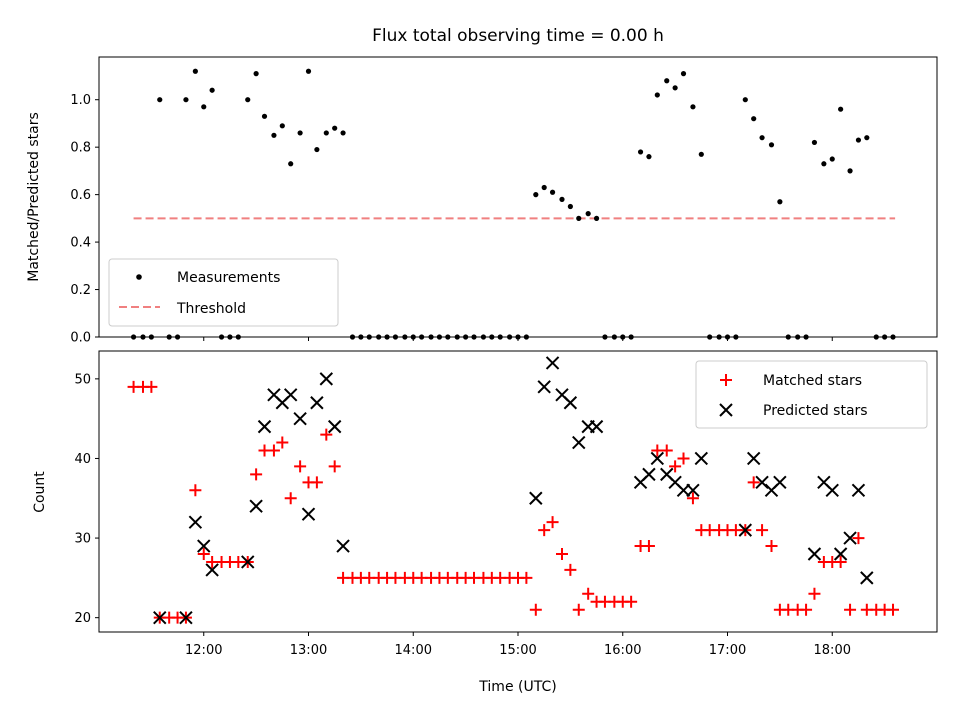 Image resolution: width=960 pixels, height=720 pixels. Describe the element at coordinates (727, 650) in the screenshot. I see `x-tick-label: 17:00` at that location.